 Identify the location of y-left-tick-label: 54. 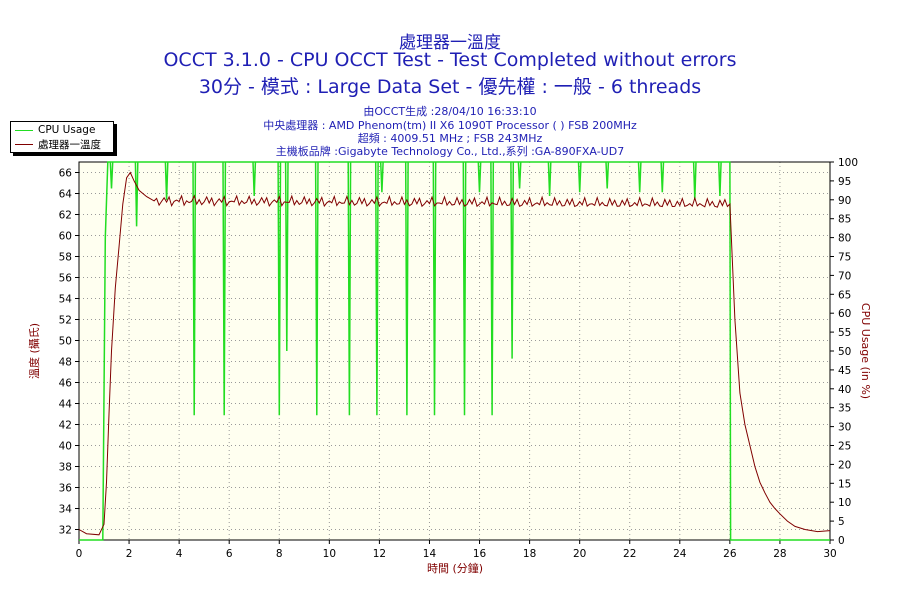
(66, 300).